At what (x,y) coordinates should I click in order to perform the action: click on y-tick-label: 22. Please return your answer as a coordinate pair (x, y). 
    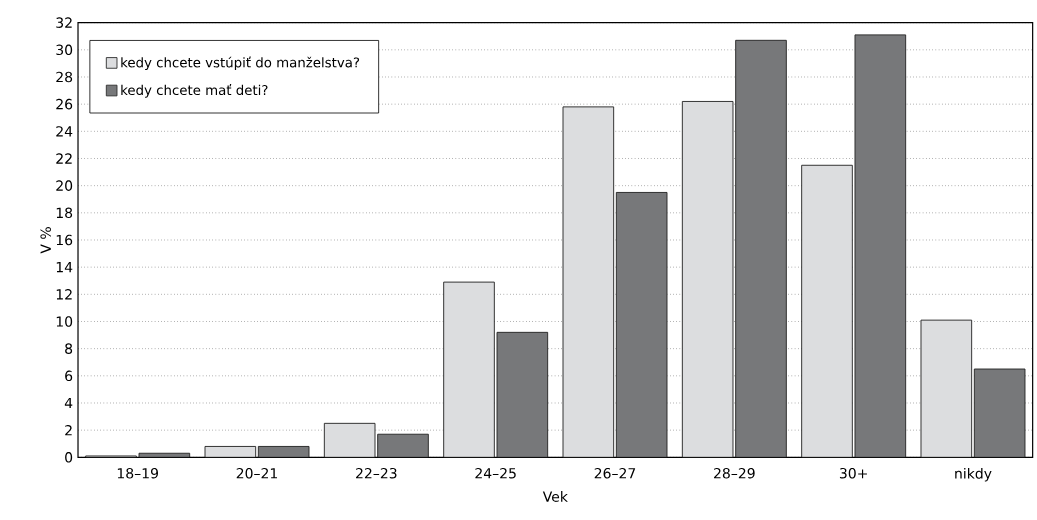
    Looking at the image, I should click on (64, 158).